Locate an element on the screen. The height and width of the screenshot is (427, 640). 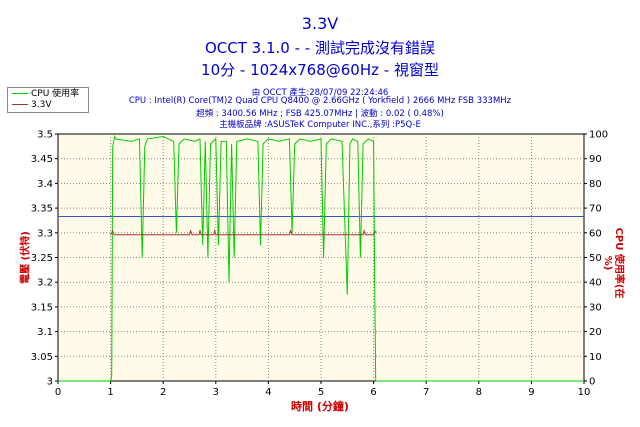
y-tick-label-right: 0 is located at coordinates (592, 382).